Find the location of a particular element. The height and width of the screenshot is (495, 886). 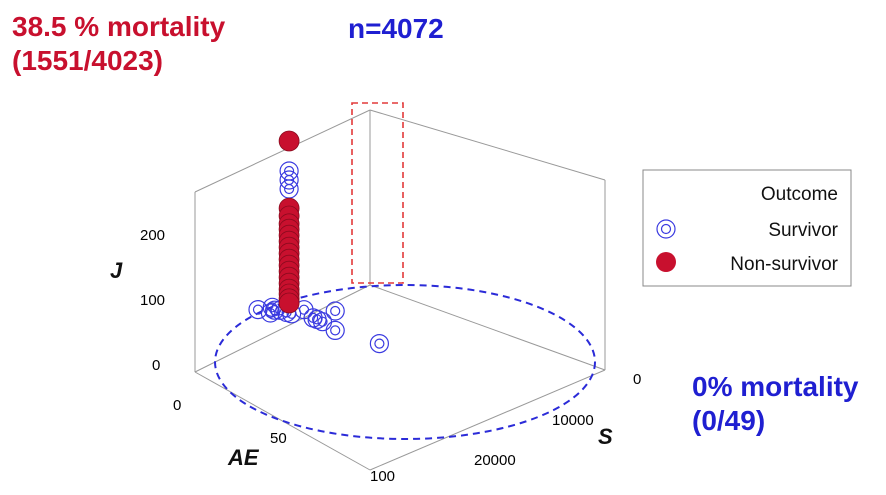

legend-non-survivor-marker is located at coordinates (666, 262).